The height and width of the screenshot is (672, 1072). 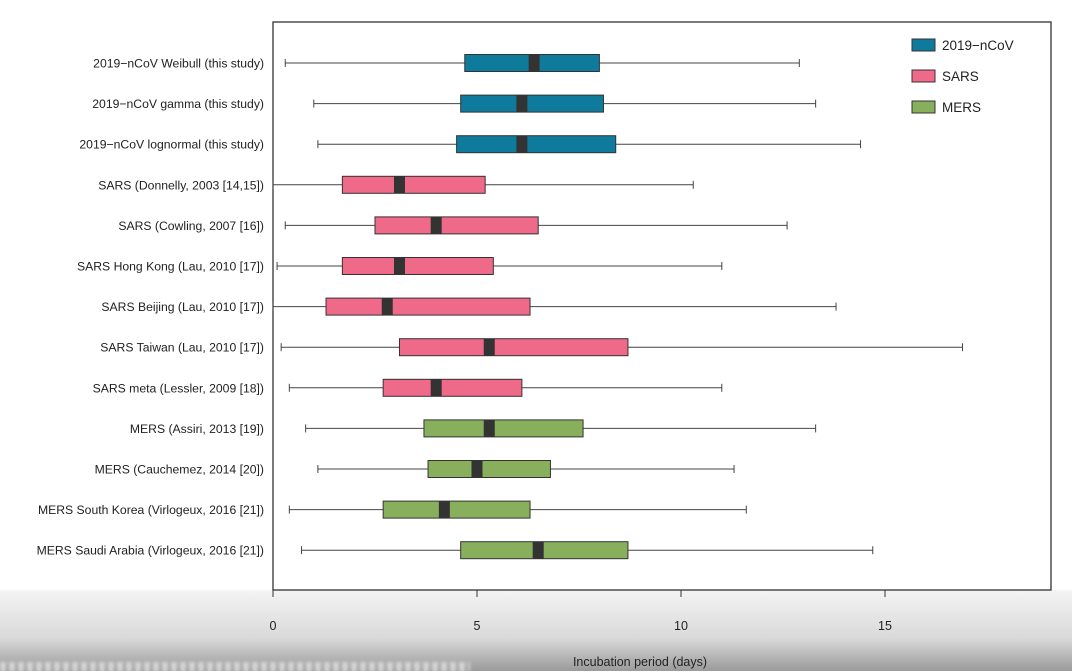 What do you see at coordinates (415, 469) in the screenshot?
I see `box-row: MERS (Cauchemez, 2014 [20])` at bounding box center [415, 469].